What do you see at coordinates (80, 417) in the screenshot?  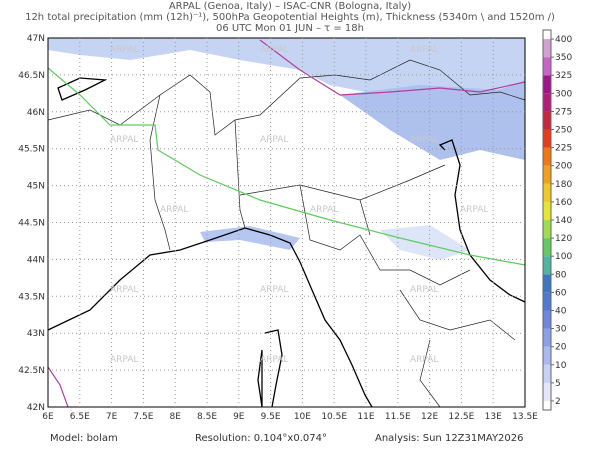 I see `lon-label: 6.5E` at bounding box center [80, 417].